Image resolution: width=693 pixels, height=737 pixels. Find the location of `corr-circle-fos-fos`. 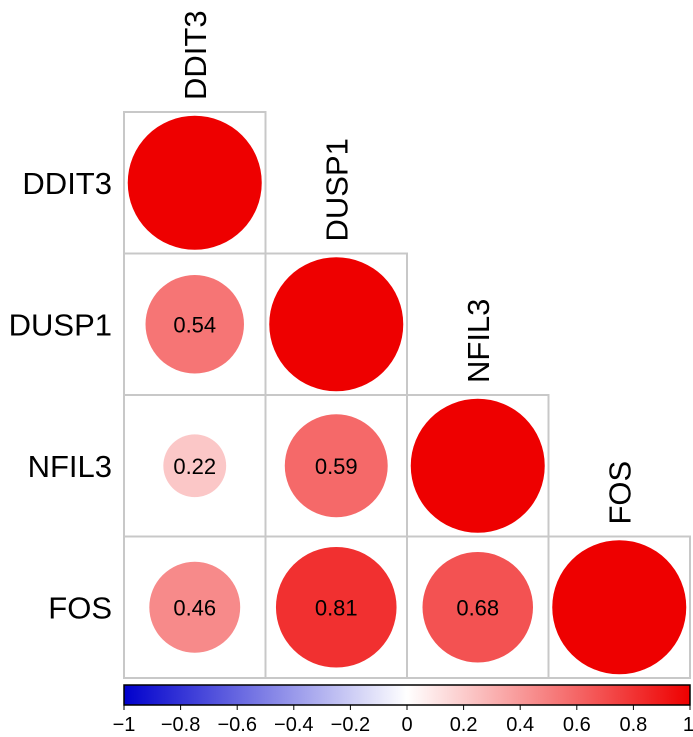

corr-circle-fos-fos is located at coordinates (619, 607).